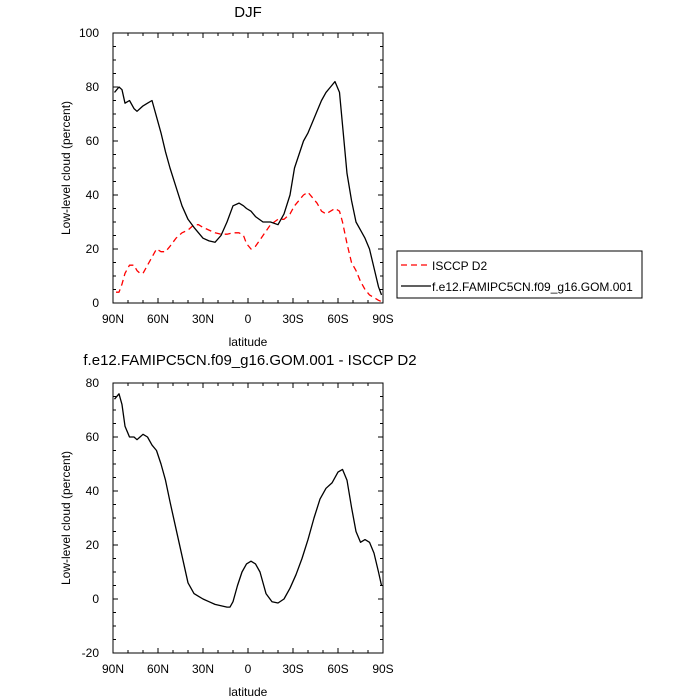 This screenshot has width=700, height=700. What do you see at coordinates (66, 518) in the screenshot?
I see `bottom-panel-ylabel: Low-level cloud (percent)` at bounding box center [66, 518].